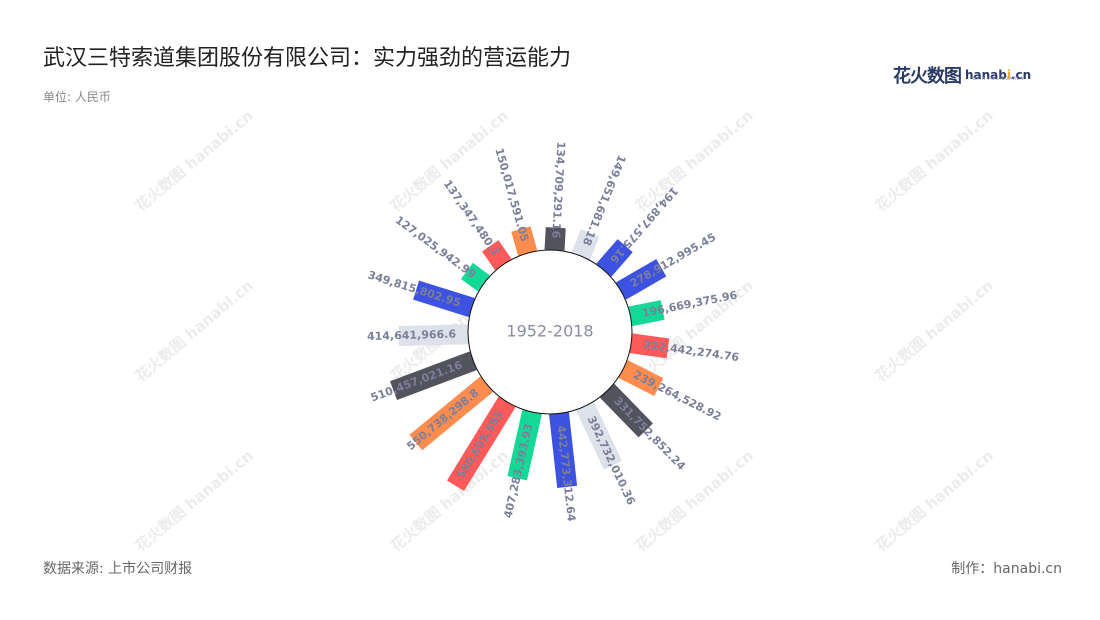 This screenshot has width=1100, height=620. What do you see at coordinates (118, 569) in the screenshot?
I see `data-source: 数据来源: 上市公司财报` at bounding box center [118, 569].